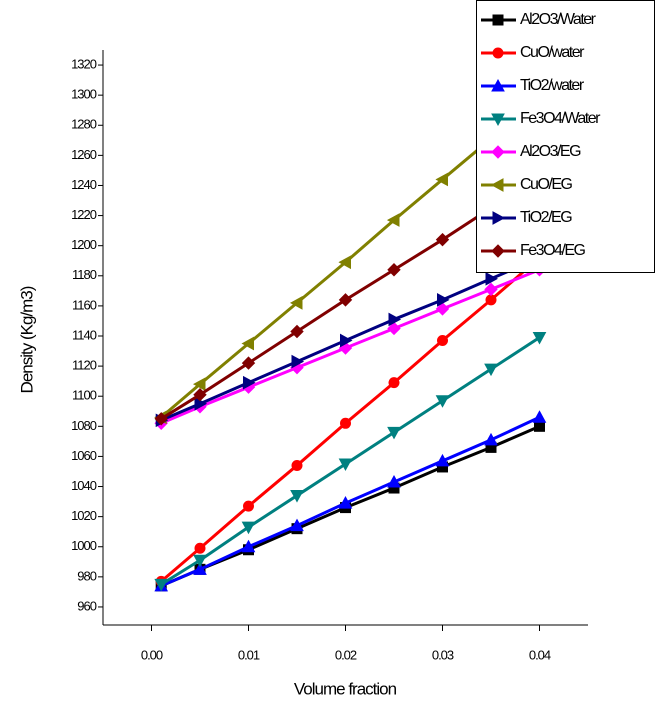 The image size is (655, 708). Describe the element at coordinates (84, 154) in the screenshot. I see `y-tick-label: 1260` at that location.